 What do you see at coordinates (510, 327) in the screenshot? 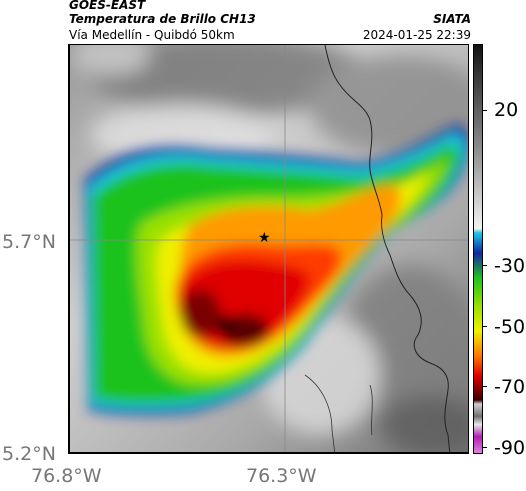
I see `colorbar-label-minus50: -50` at bounding box center [510, 327].